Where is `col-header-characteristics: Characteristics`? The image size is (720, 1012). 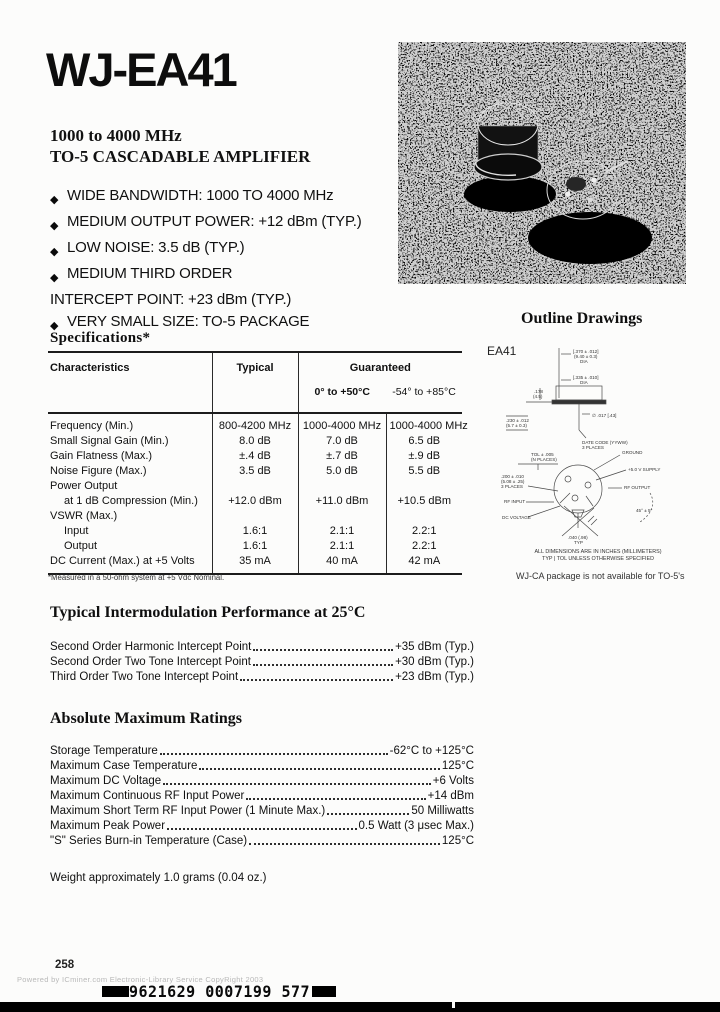 col-header-characteristics: Characteristics is located at coordinates (90, 368).